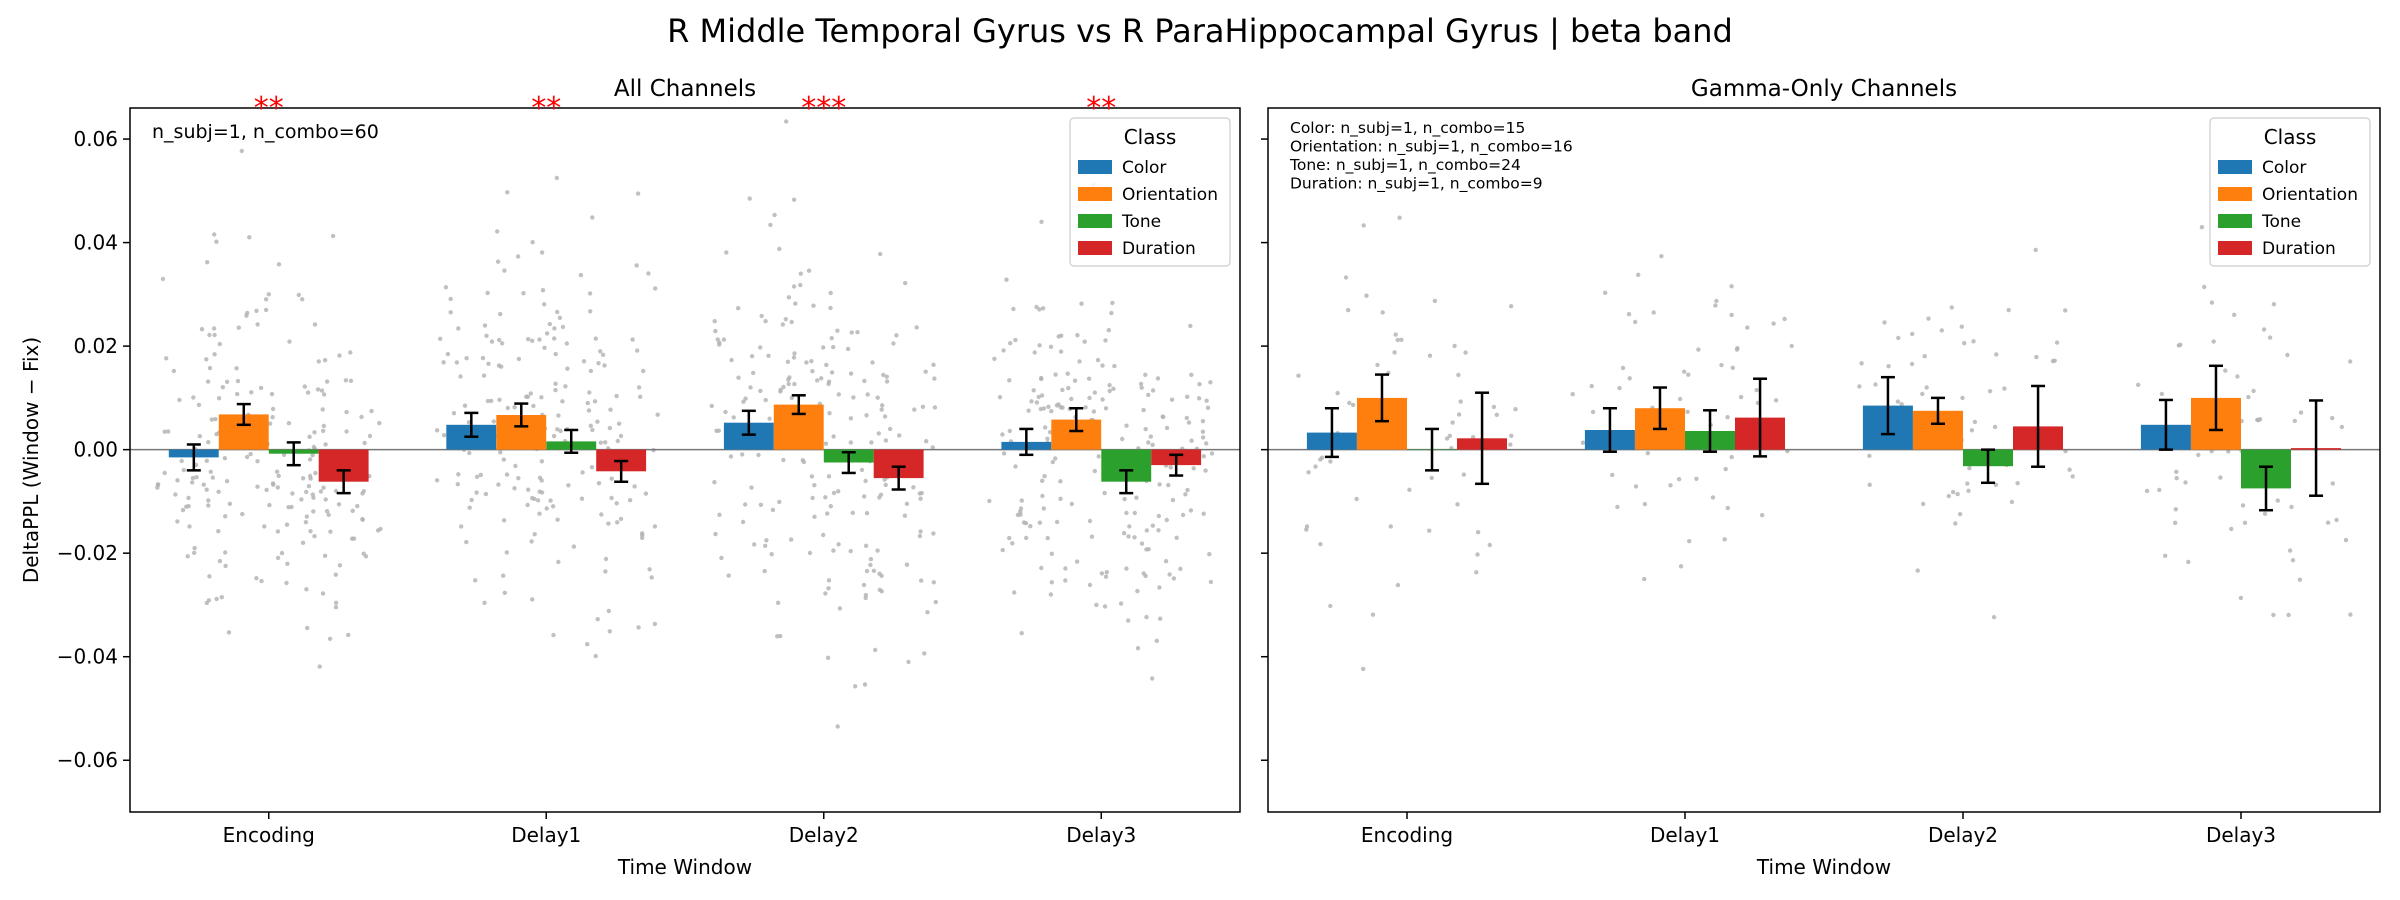 This screenshot has width=2400, height=900. I want to click on annotation-line: Color: n_subj=1, n_combo=15, so click(1407, 128).